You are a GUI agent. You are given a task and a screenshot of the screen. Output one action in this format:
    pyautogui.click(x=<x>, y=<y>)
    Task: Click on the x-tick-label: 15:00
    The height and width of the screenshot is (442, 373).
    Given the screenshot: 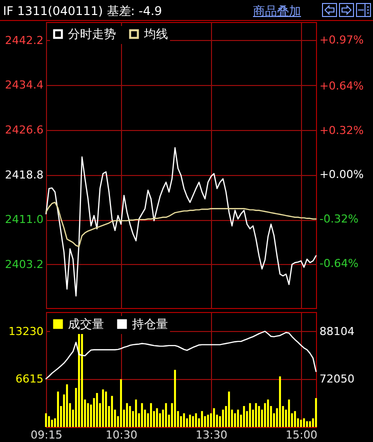 What is the action you would take?
    pyautogui.click(x=302, y=435)
    